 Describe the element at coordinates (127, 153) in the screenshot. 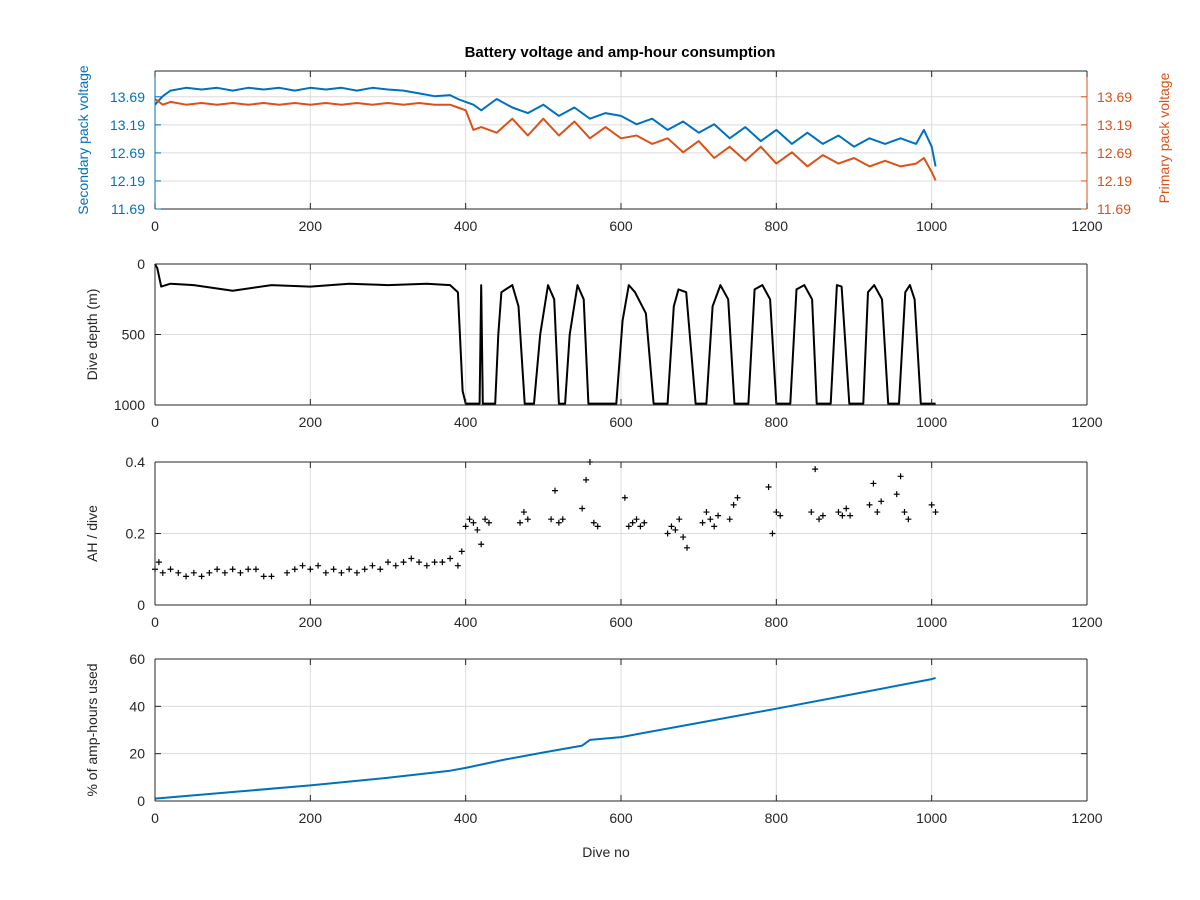

I see `y-tick-label: 12.69` at that location.